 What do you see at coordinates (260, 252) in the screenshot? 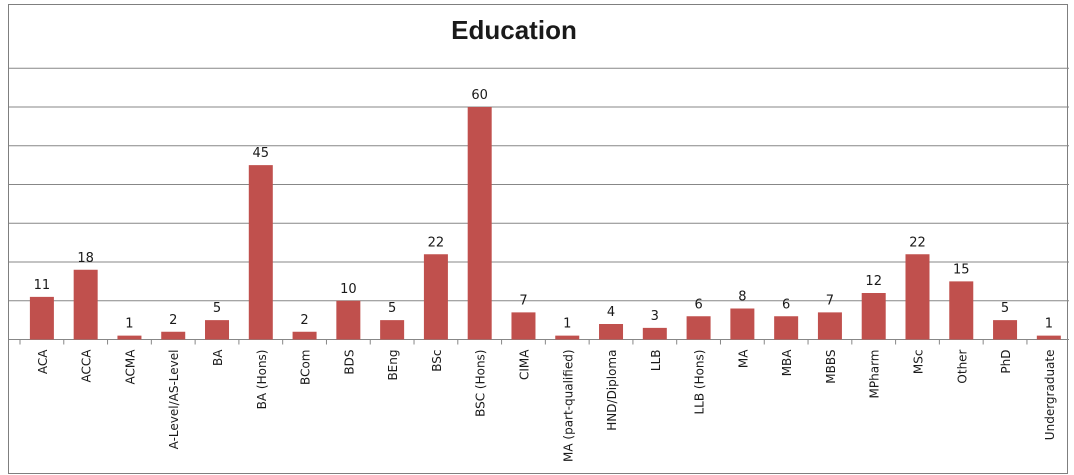
I see `bar-ba-hons-` at bounding box center [260, 252].